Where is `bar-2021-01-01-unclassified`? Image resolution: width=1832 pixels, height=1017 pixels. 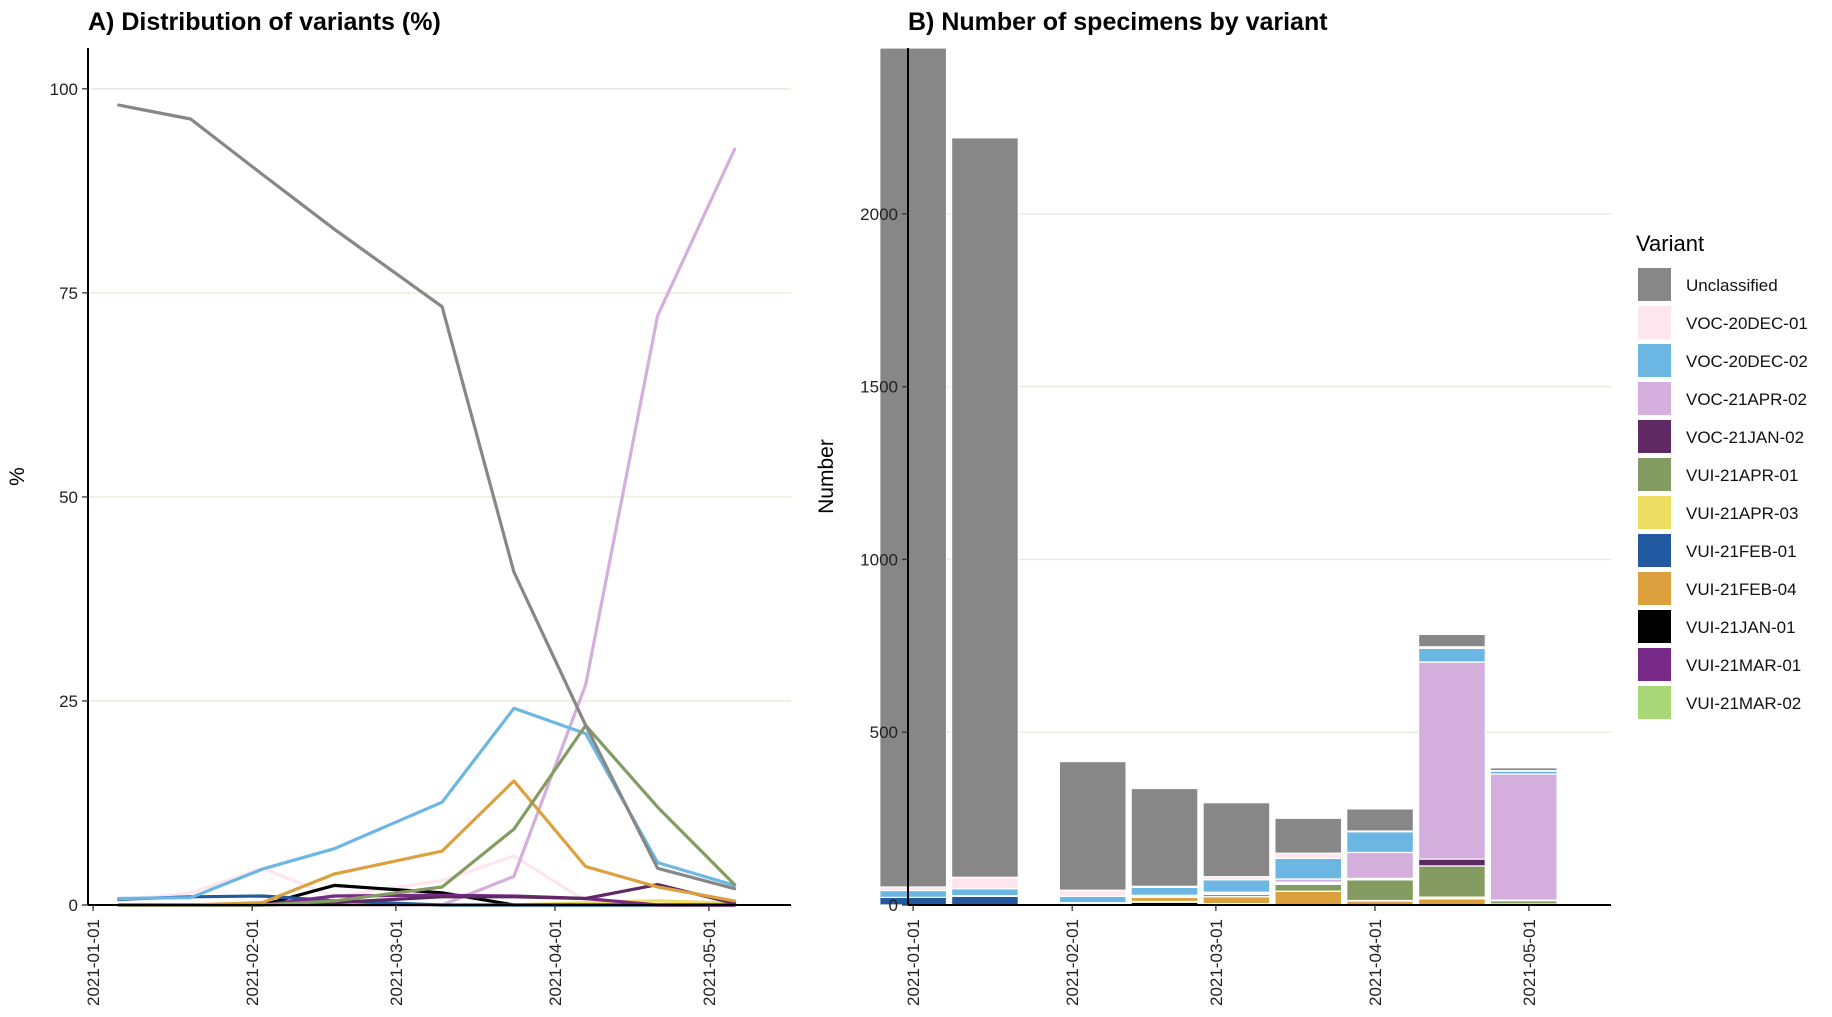 bar-2021-01-01-unclassified is located at coordinates (913, 467).